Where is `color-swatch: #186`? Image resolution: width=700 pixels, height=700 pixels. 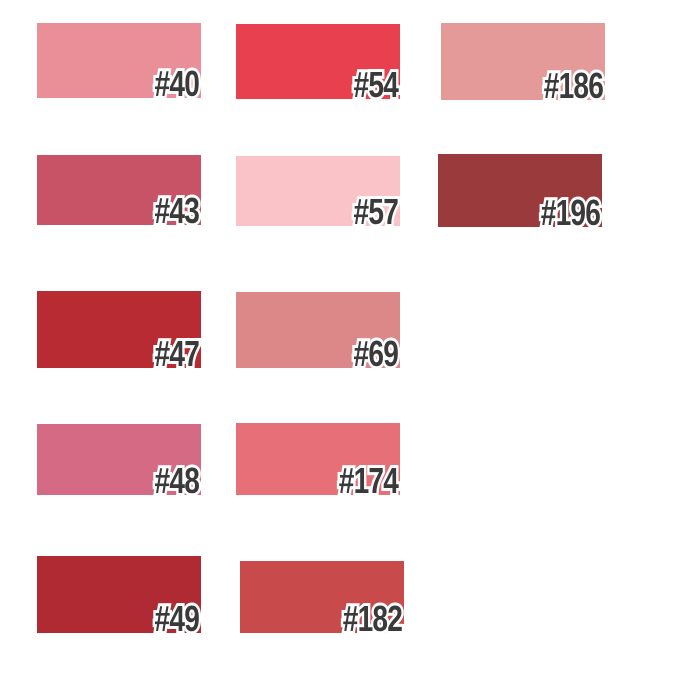 color-swatch: #186 is located at coordinates (523, 65).